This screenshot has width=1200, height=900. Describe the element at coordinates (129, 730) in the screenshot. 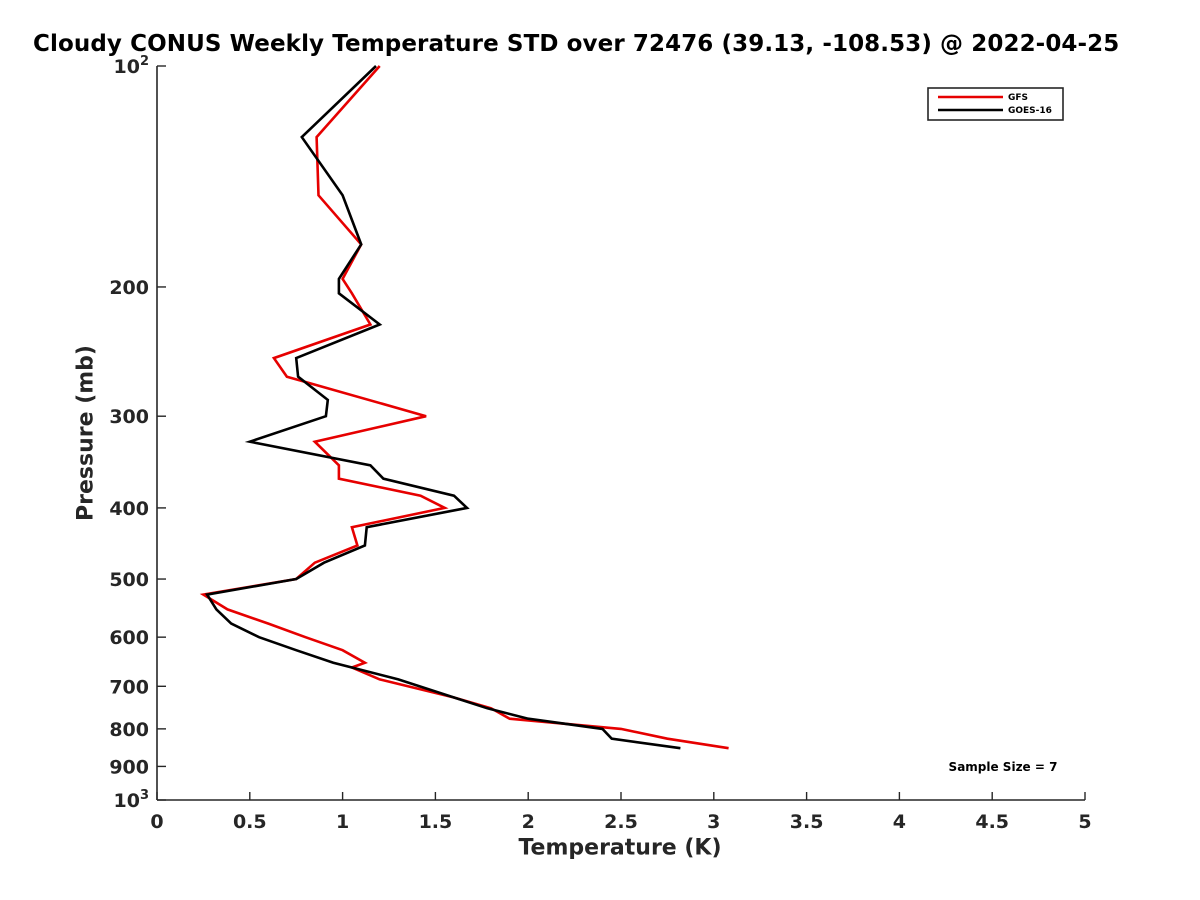

I see `y-tick-label: 800` at that location.